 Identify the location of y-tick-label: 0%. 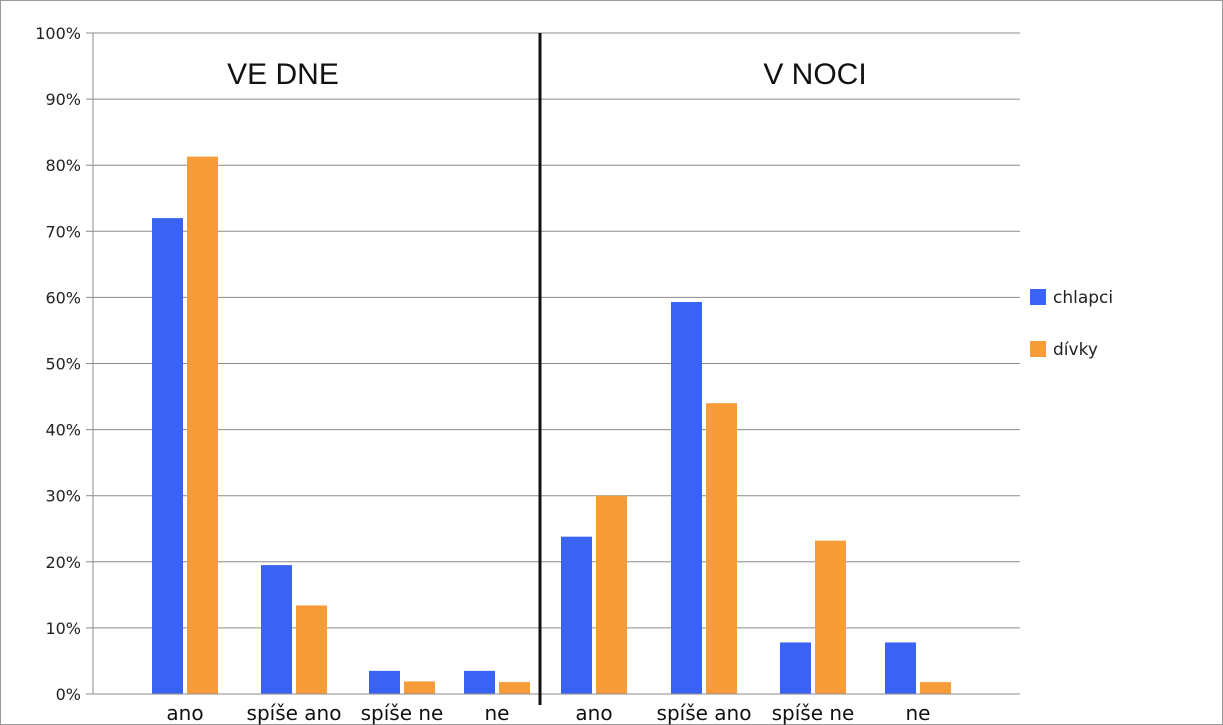
(68, 694).